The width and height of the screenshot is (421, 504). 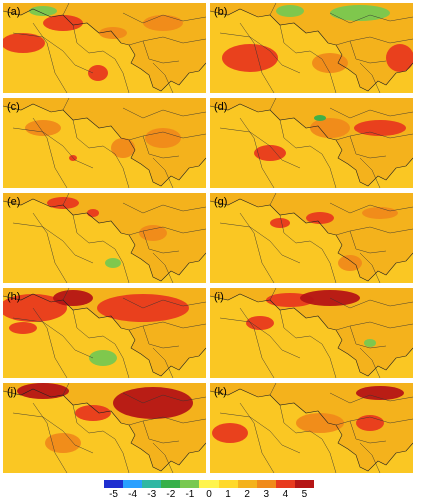 I want to click on map-panel-e: (e), so click(x=104, y=238).